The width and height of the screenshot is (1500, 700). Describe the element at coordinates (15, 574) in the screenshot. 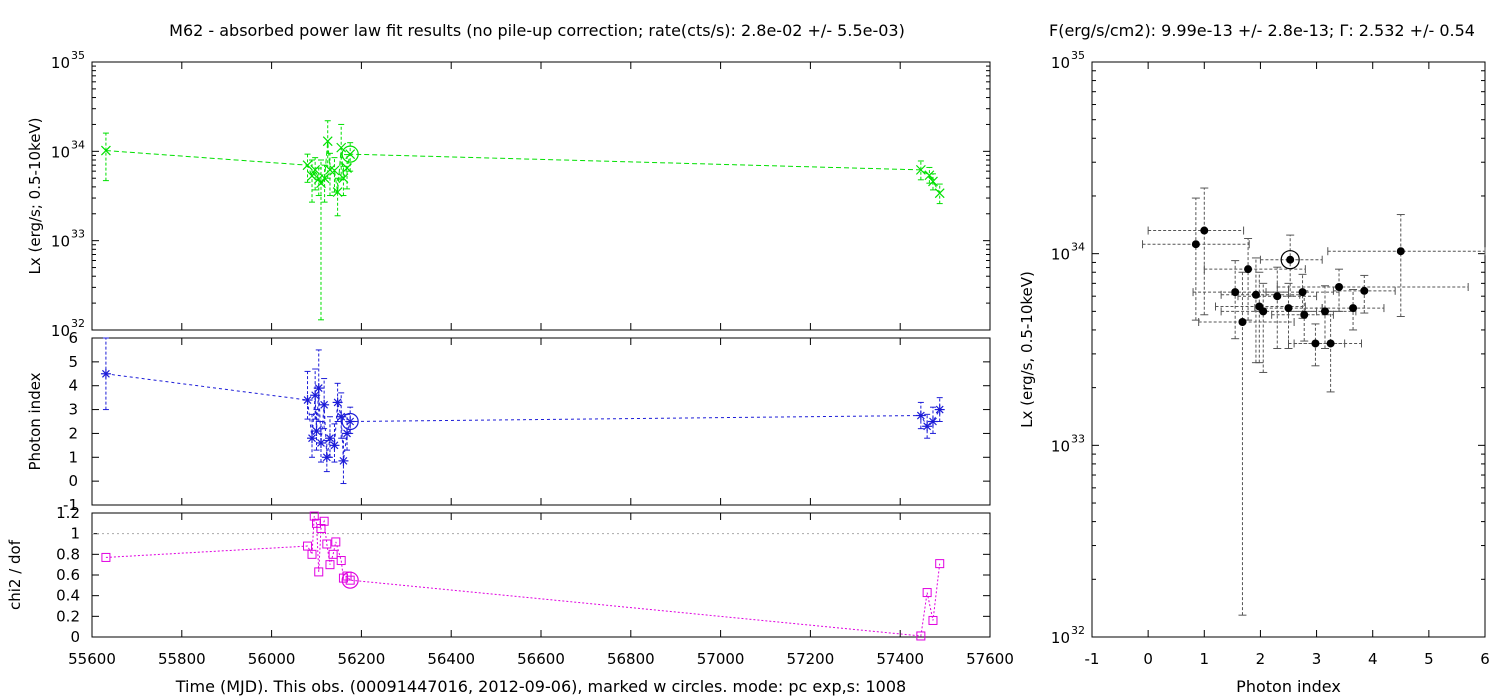

I see `y-axis-label: chi2 / dof` at that location.